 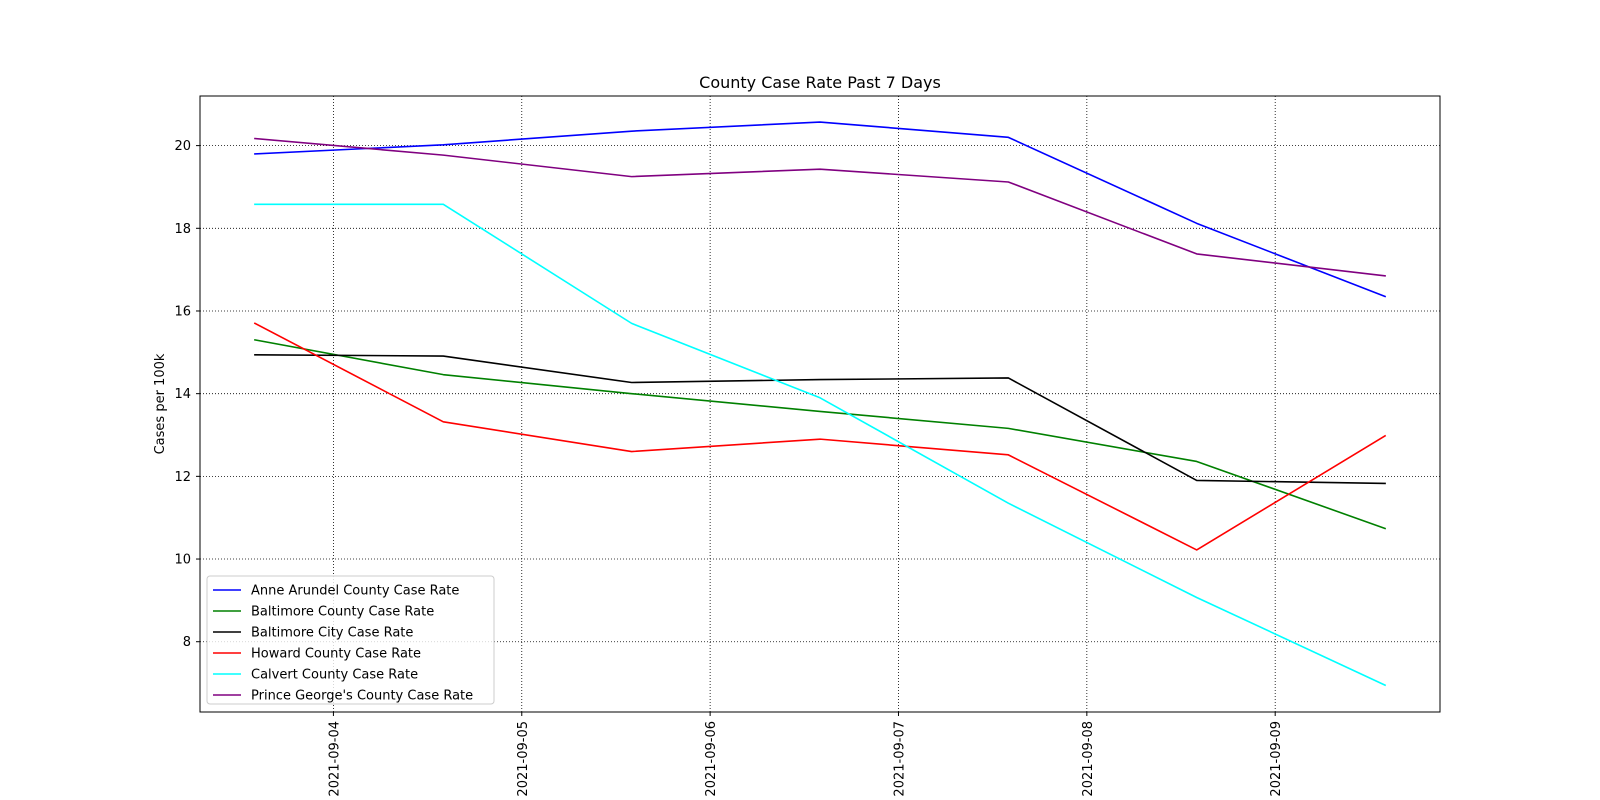 What do you see at coordinates (160, 403) in the screenshot?
I see `y-axis-label: Cases per 100k` at bounding box center [160, 403].